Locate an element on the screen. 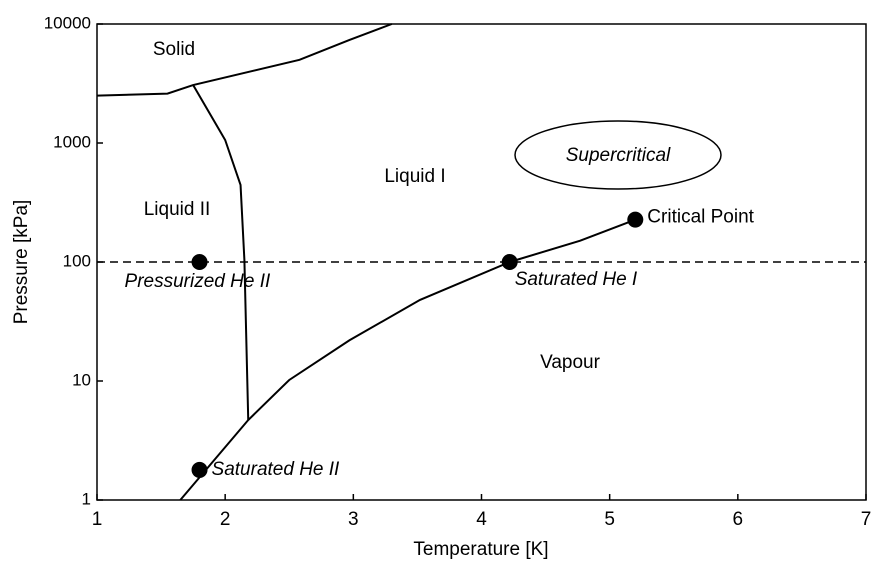  supercritical-outline is located at coordinates (618, 155).